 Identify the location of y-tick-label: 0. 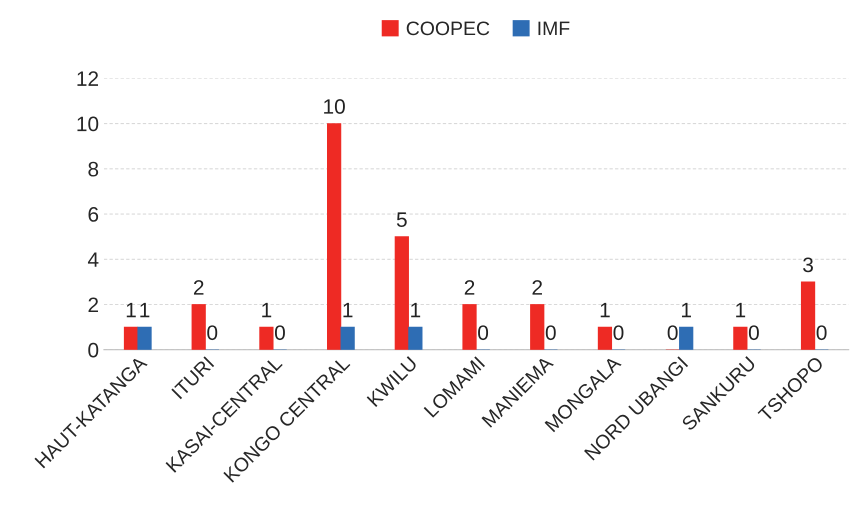
(93, 350).